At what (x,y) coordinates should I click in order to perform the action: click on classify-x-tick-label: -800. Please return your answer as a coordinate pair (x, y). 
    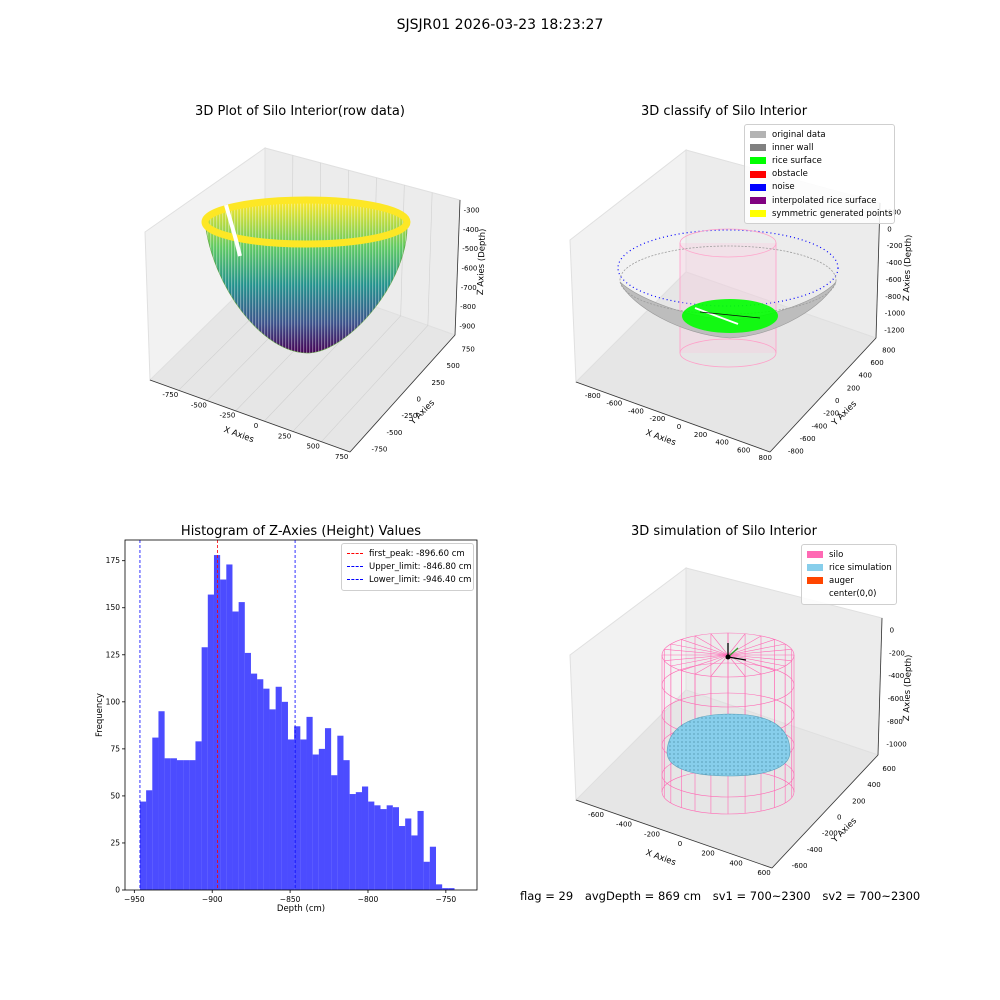
    Looking at the image, I should click on (593, 396).